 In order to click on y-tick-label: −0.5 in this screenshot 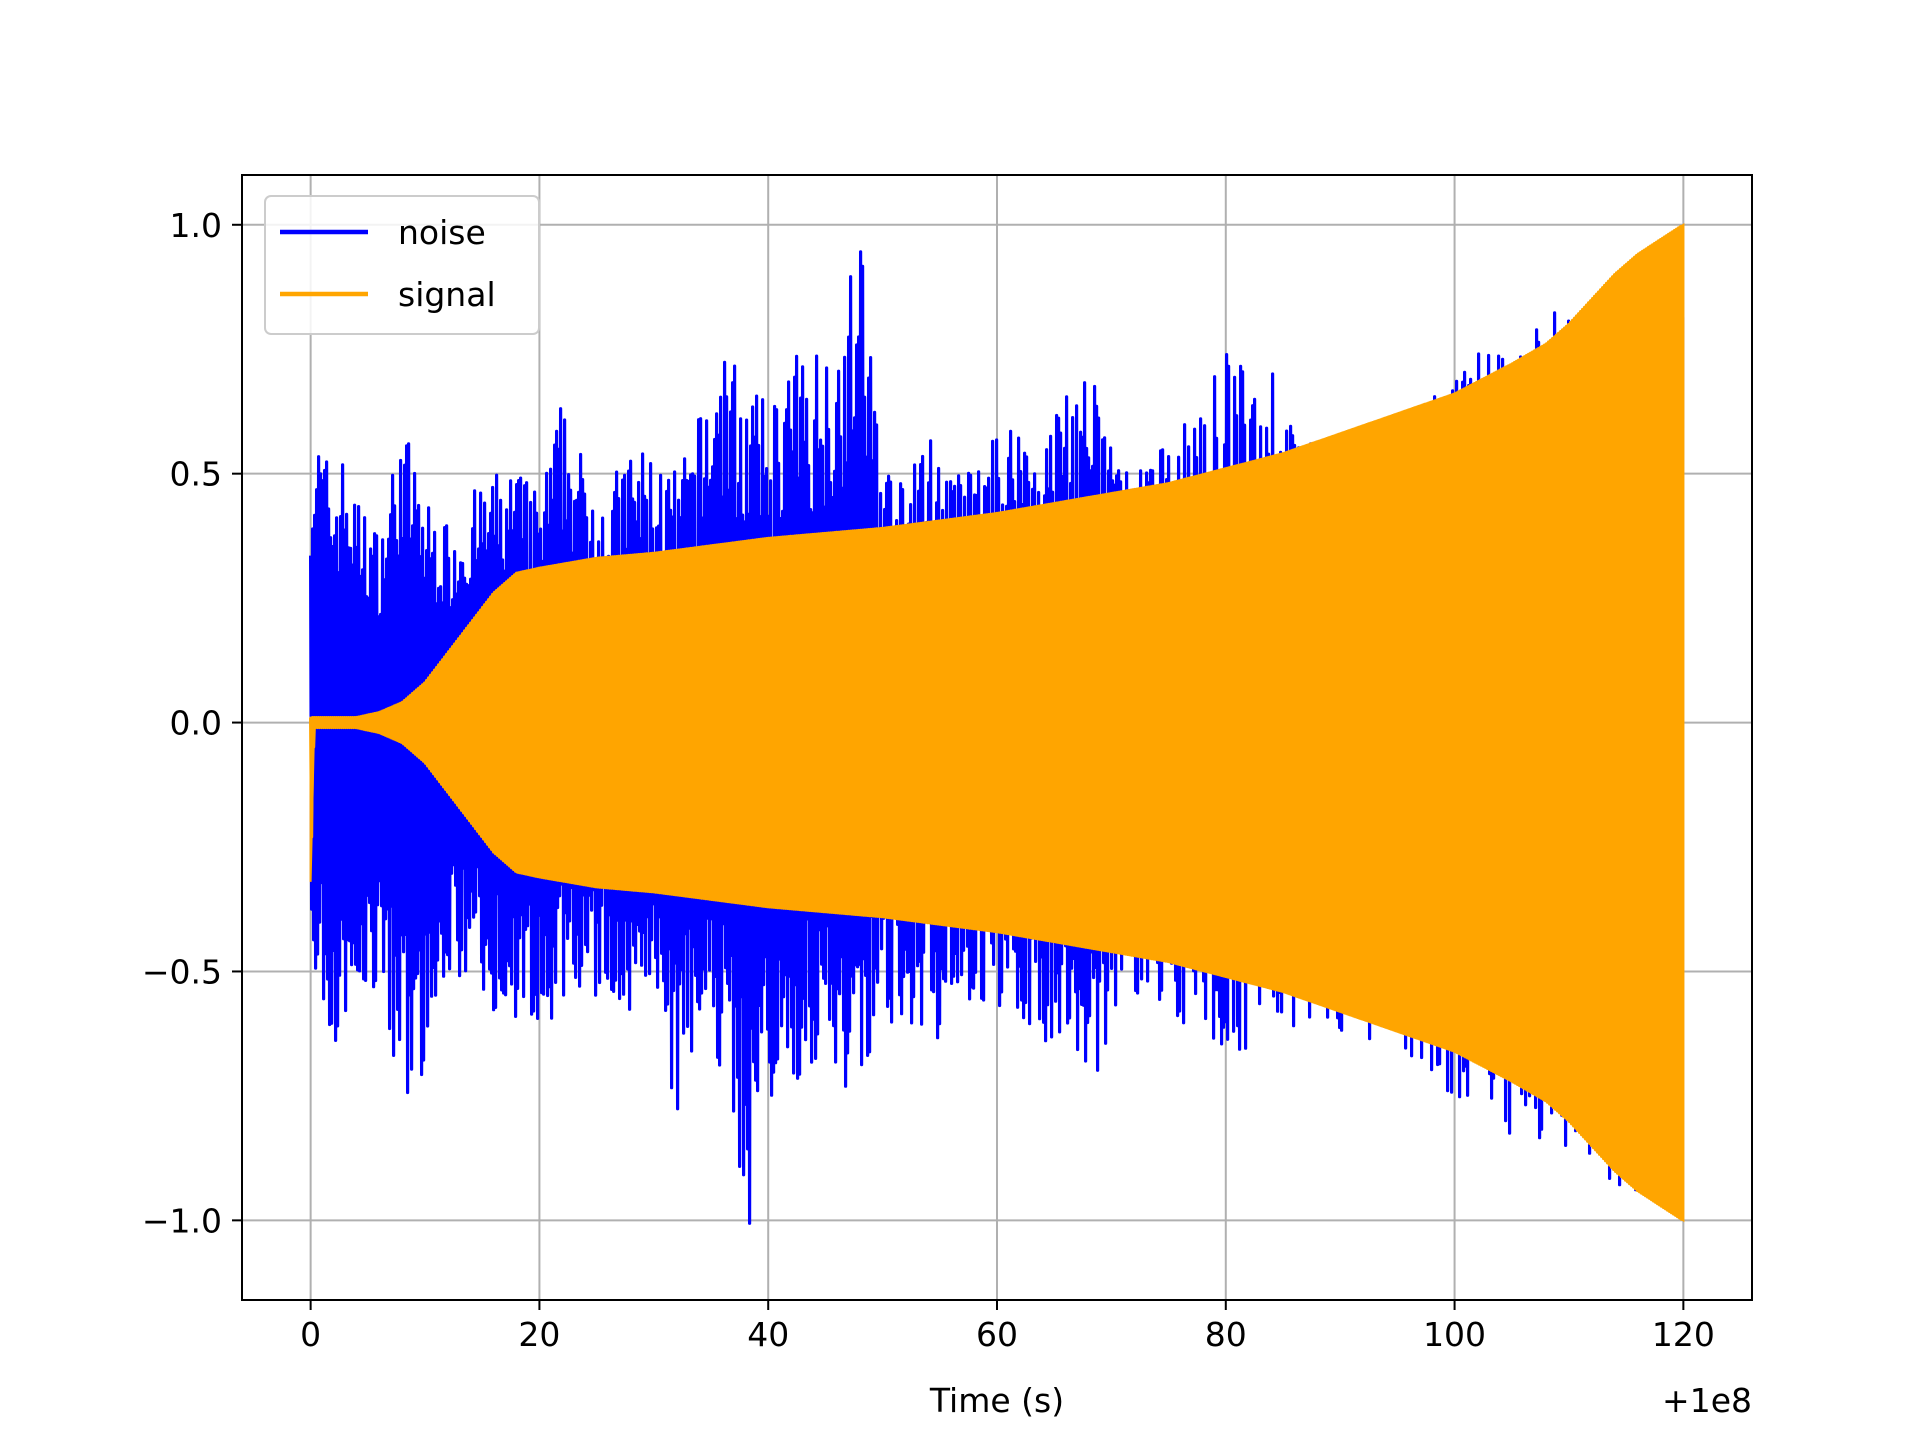, I will do `click(182, 971)`.